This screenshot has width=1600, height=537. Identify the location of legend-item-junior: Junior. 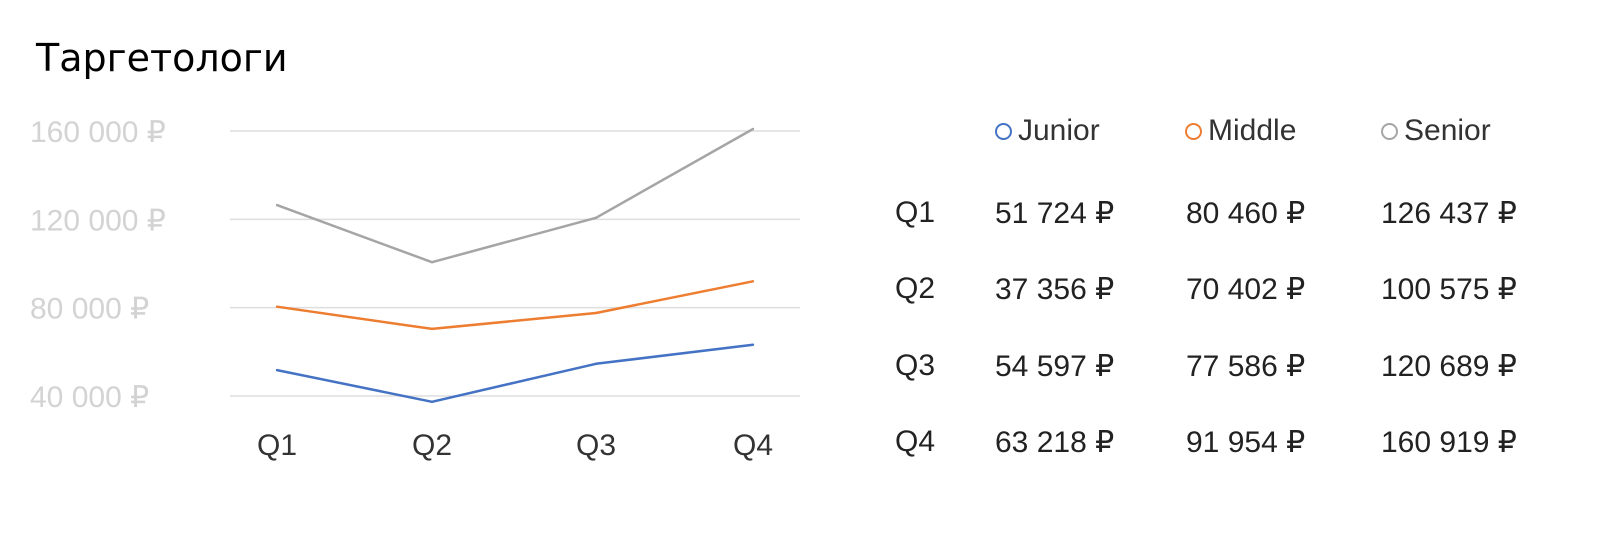
(1047, 131).